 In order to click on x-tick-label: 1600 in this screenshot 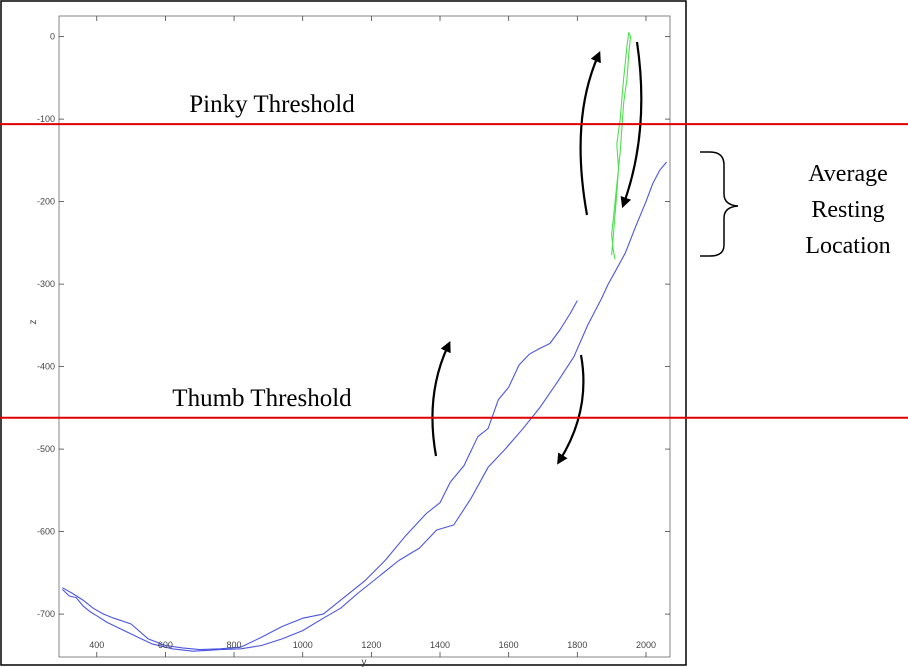, I will do `click(509, 645)`.